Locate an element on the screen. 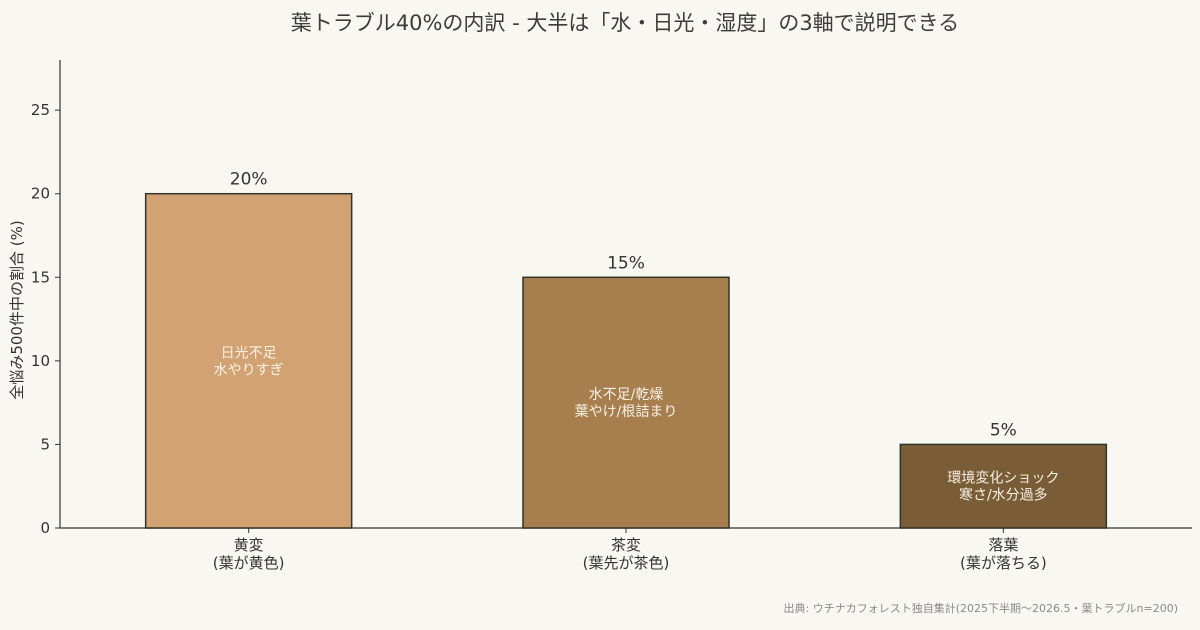  bar-inner-text: 水やりすぎ is located at coordinates (249, 370).